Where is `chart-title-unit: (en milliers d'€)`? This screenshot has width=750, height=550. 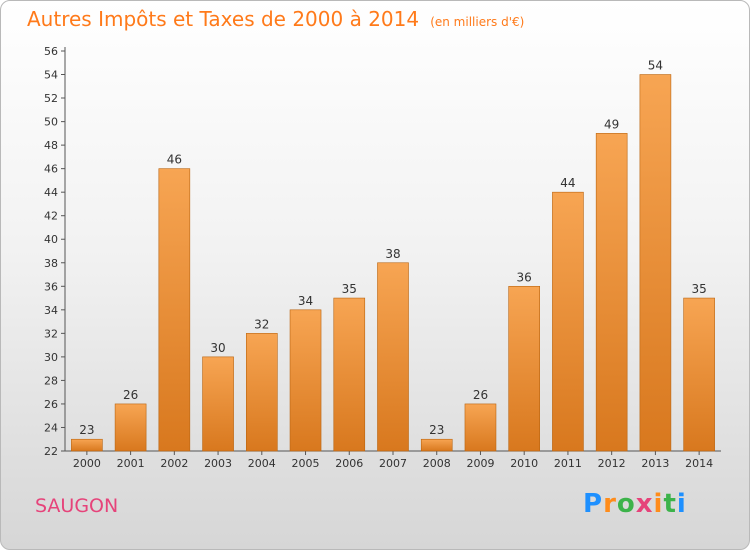 chart-title-unit: (en milliers d'€) is located at coordinates (477, 22).